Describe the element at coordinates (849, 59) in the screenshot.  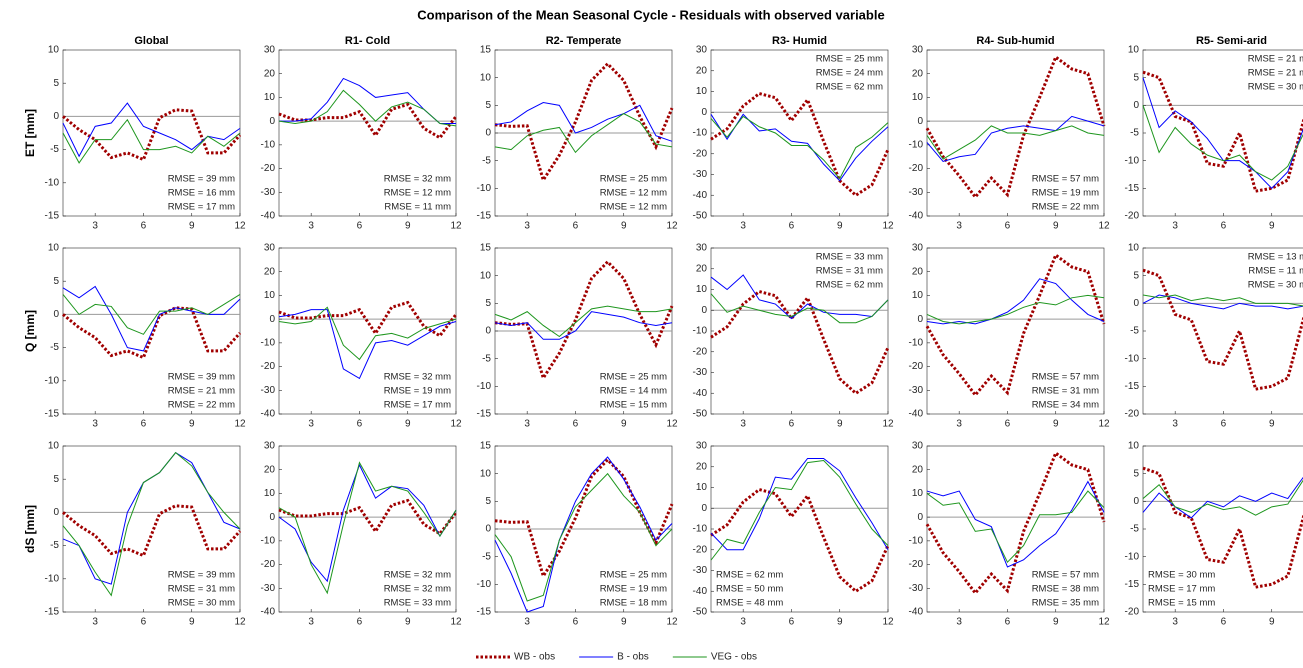
I see `rmse-annotation: RMSE = 25 mm` at that location.